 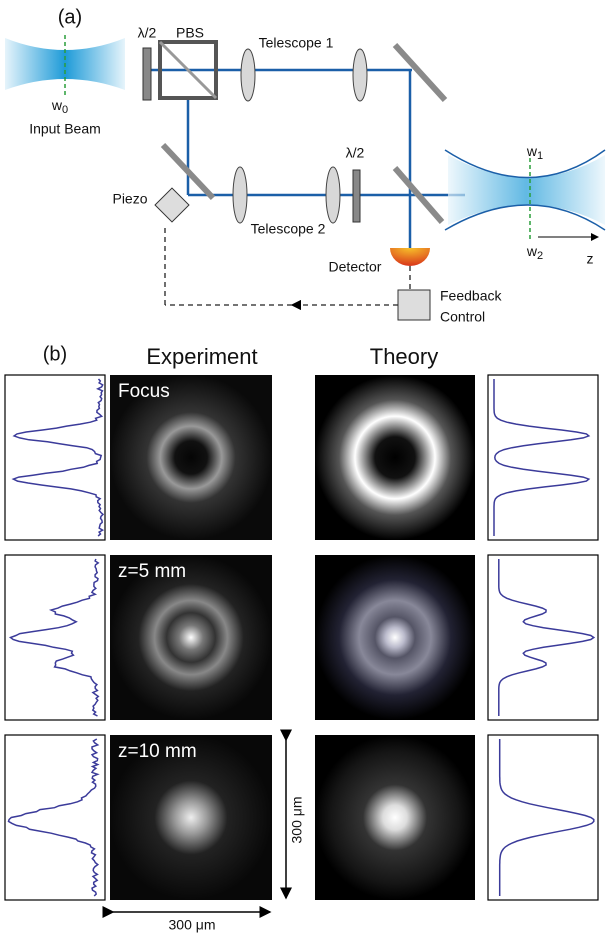 What do you see at coordinates (59, 106) in the screenshot?
I see `w0-label: w0` at bounding box center [59, 106].